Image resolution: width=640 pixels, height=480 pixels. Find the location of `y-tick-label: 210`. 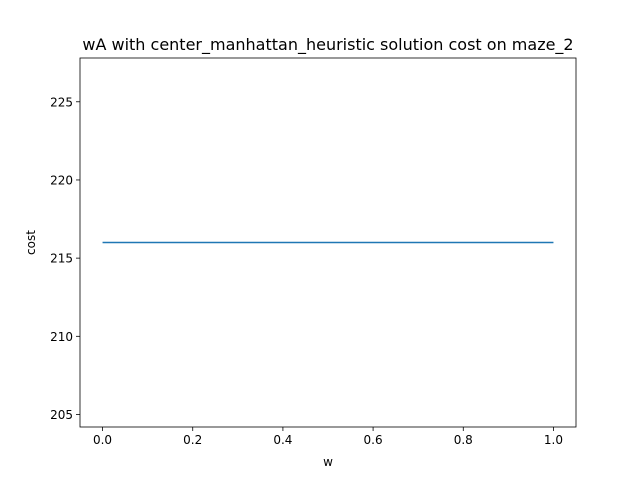

y-tick-label: 210 is located at coordinates (61, 337).